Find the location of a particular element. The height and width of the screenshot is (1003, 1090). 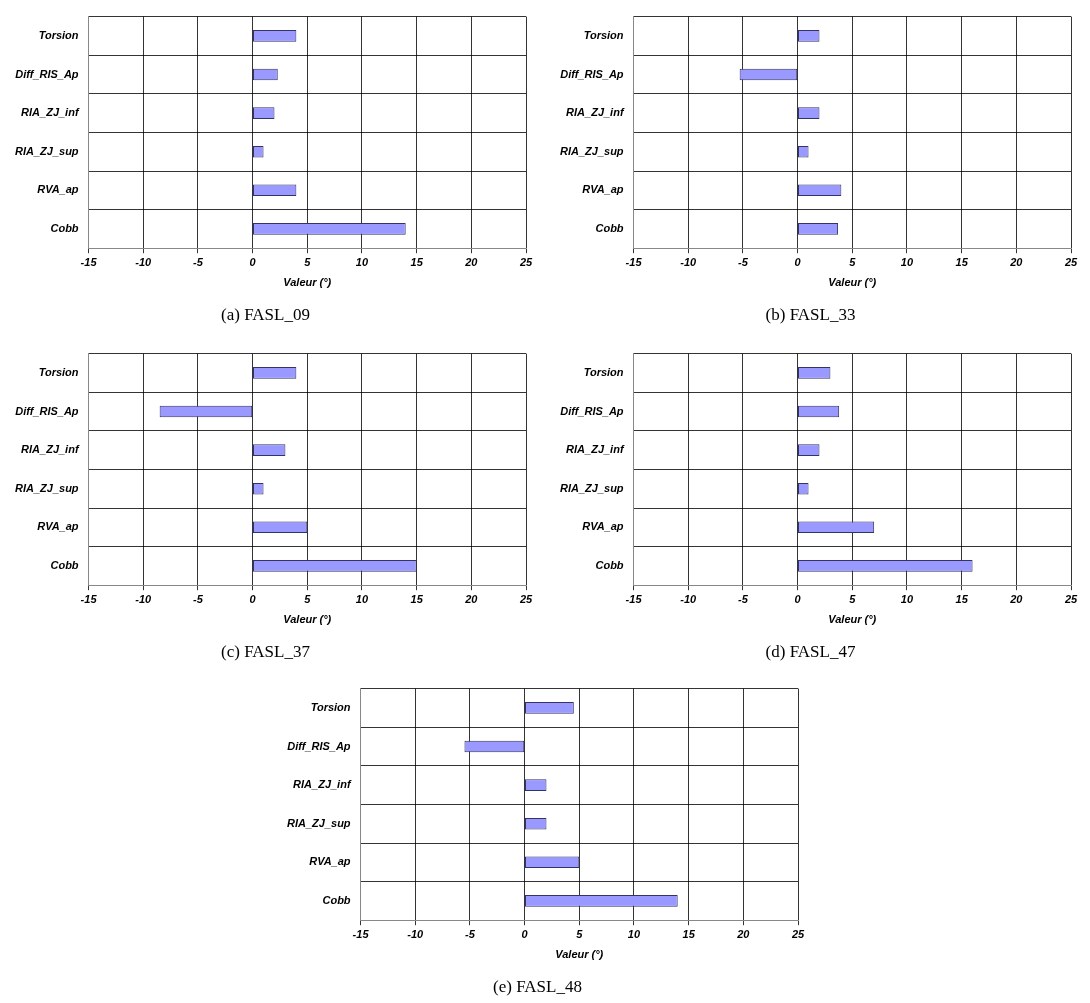

text: (b) FASL_33 is located at coordinates (810, 315).